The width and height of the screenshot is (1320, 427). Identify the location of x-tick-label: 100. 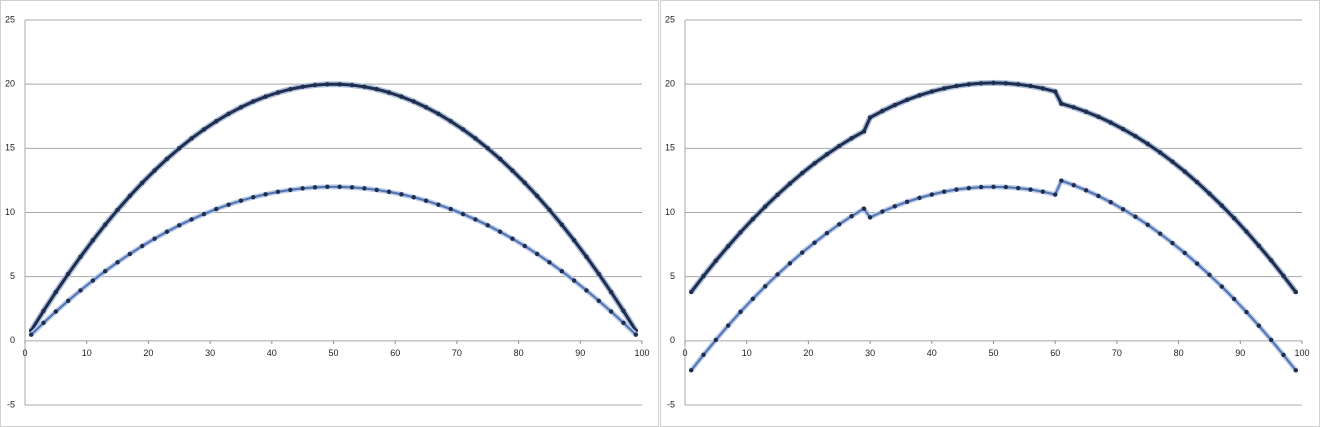
(1301, 353).